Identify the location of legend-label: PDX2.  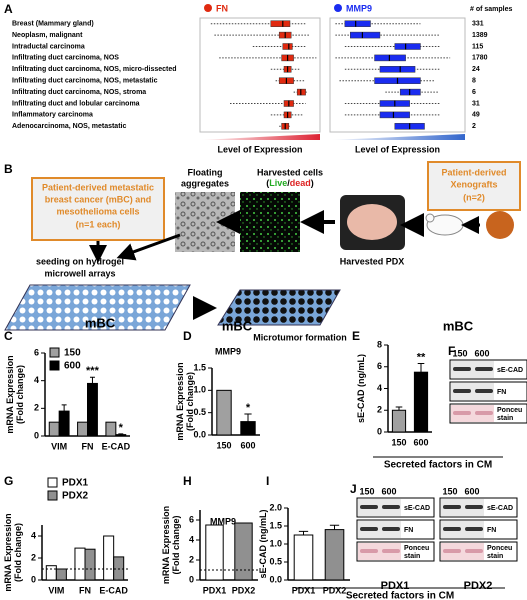
(75, 496).